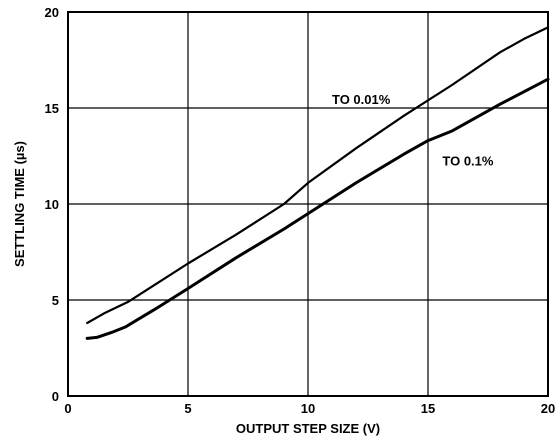 This screenshot has height=445, width=560. Describe the element at coordinates (308, 428) in the screenshot. I see `x-axis-label: OUTPUT STEP SIZE (V)` at that location.